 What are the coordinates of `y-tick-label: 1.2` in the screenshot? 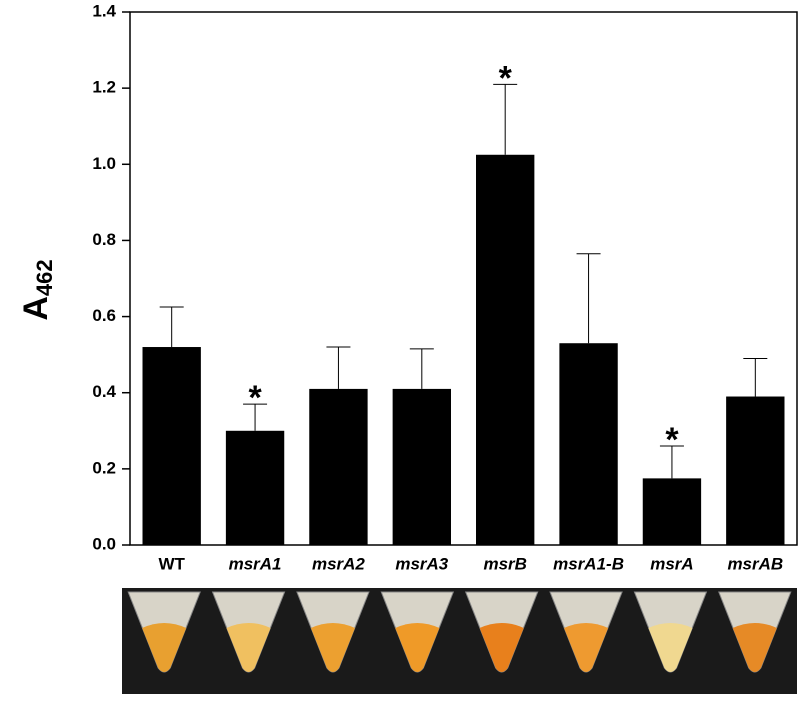 It's located at (104, 87).